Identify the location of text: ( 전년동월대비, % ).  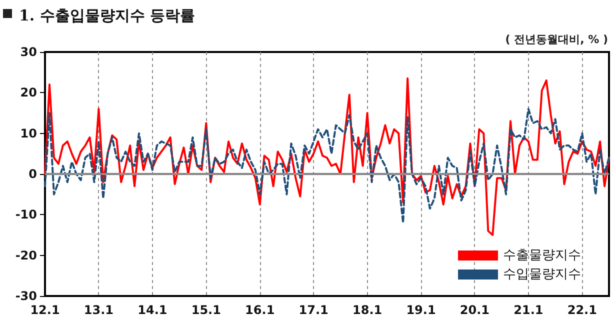
(556, 39).